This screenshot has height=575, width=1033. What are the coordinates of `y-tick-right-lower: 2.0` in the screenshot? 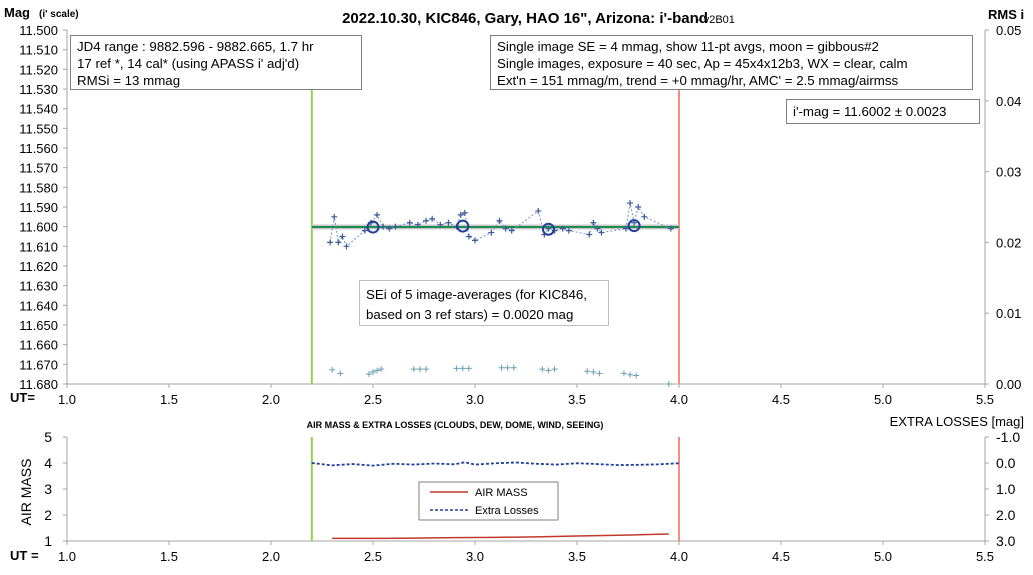 It's located at (1006, 515).